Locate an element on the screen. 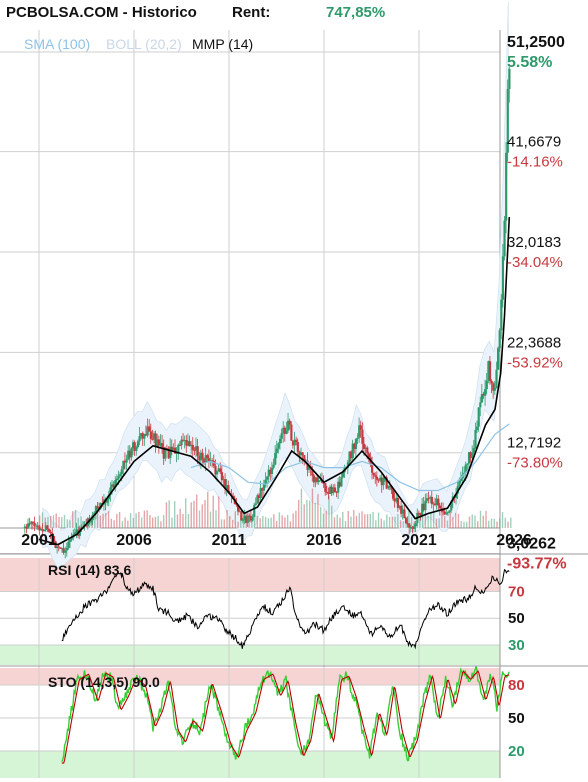 This screenshot has height=782, width=588. rsi-zone-low is located at coordinates (250, 654).